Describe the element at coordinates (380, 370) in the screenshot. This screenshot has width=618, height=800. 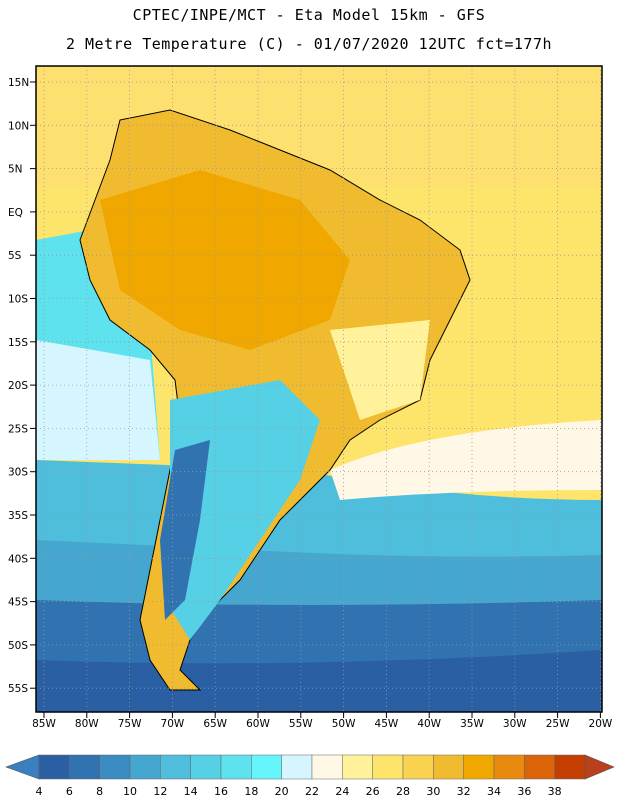
I see `brazil-highlands-region` at that location.